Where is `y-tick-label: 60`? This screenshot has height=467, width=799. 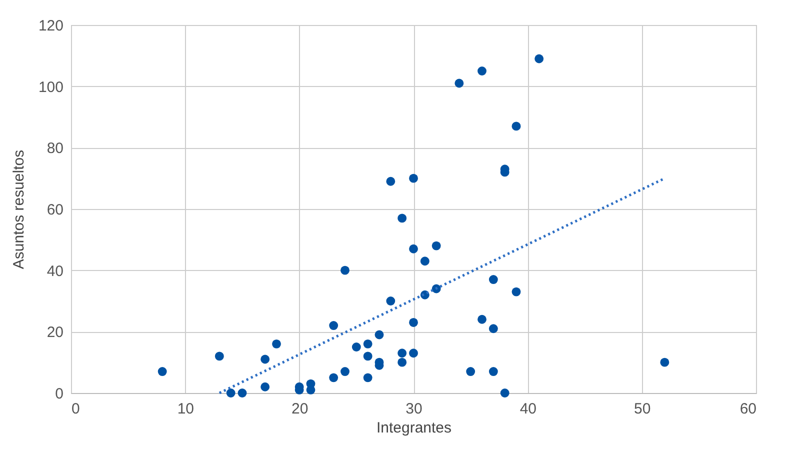
y-tick-label: 60 is located at coordinates (55, 210).